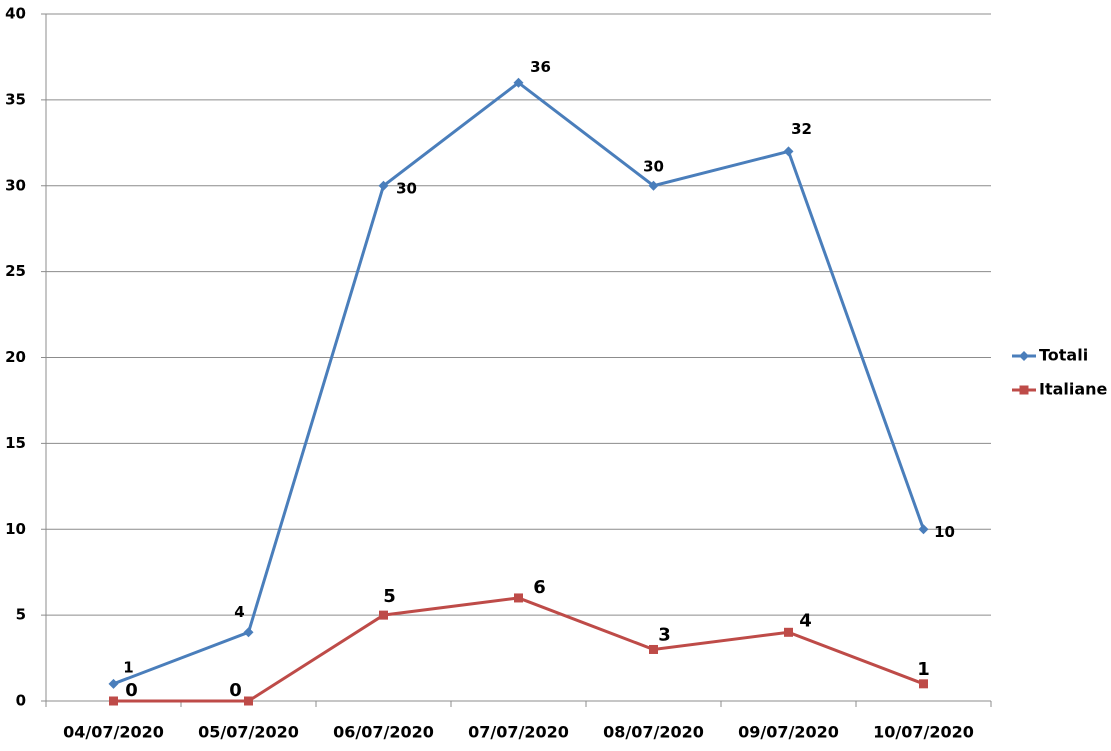  What do you see at coordinates (15, 443) in the screenshot?
I see `y-tick-label: 15` at bounding box center [15, 443].